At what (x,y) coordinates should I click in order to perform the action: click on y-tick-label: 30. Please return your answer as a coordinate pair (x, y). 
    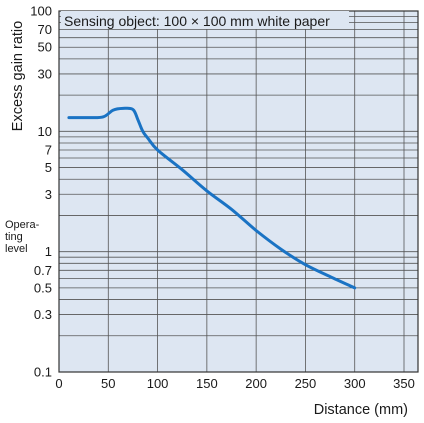
    Looking at the image, I should click on (45, 73).